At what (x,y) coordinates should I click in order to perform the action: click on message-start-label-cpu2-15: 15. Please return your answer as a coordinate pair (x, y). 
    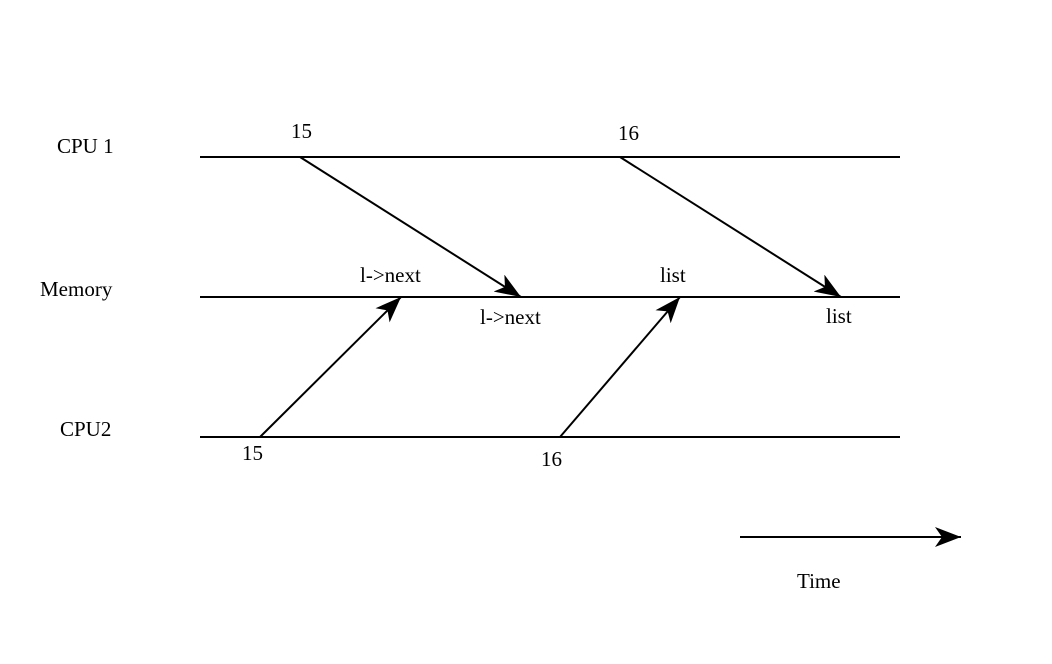
    Looking at the image, I should click on (252, 453).